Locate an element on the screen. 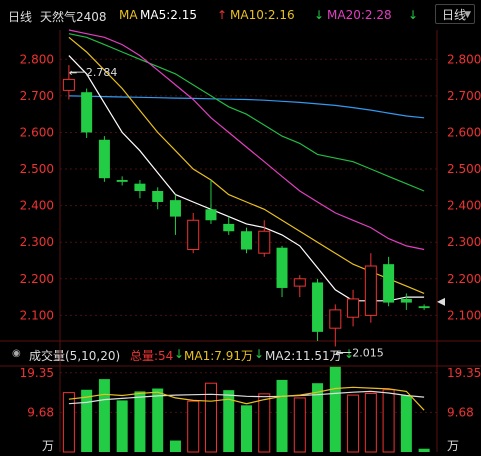 This screenshot has width=481, height=456. volume-ma1: MA1:7.91万 is located at coordinates (218, 356).